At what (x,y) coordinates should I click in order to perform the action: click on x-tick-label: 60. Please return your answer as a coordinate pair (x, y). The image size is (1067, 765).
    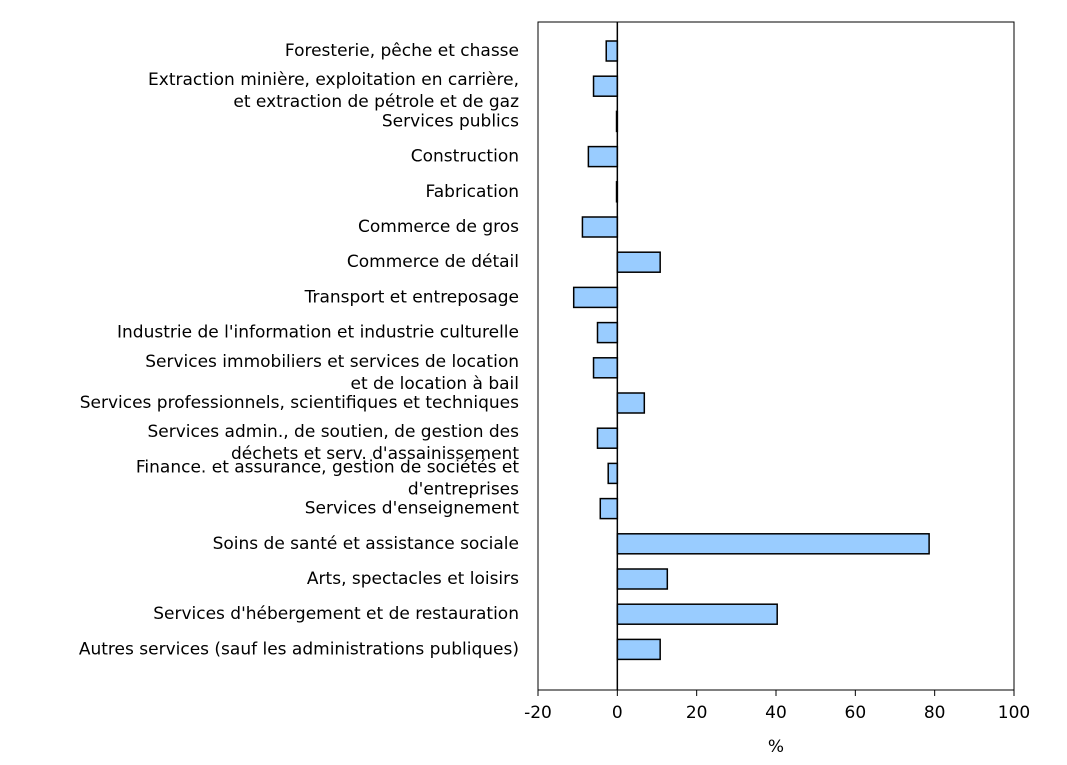
    Looking at the image, I should click on (856, 713).